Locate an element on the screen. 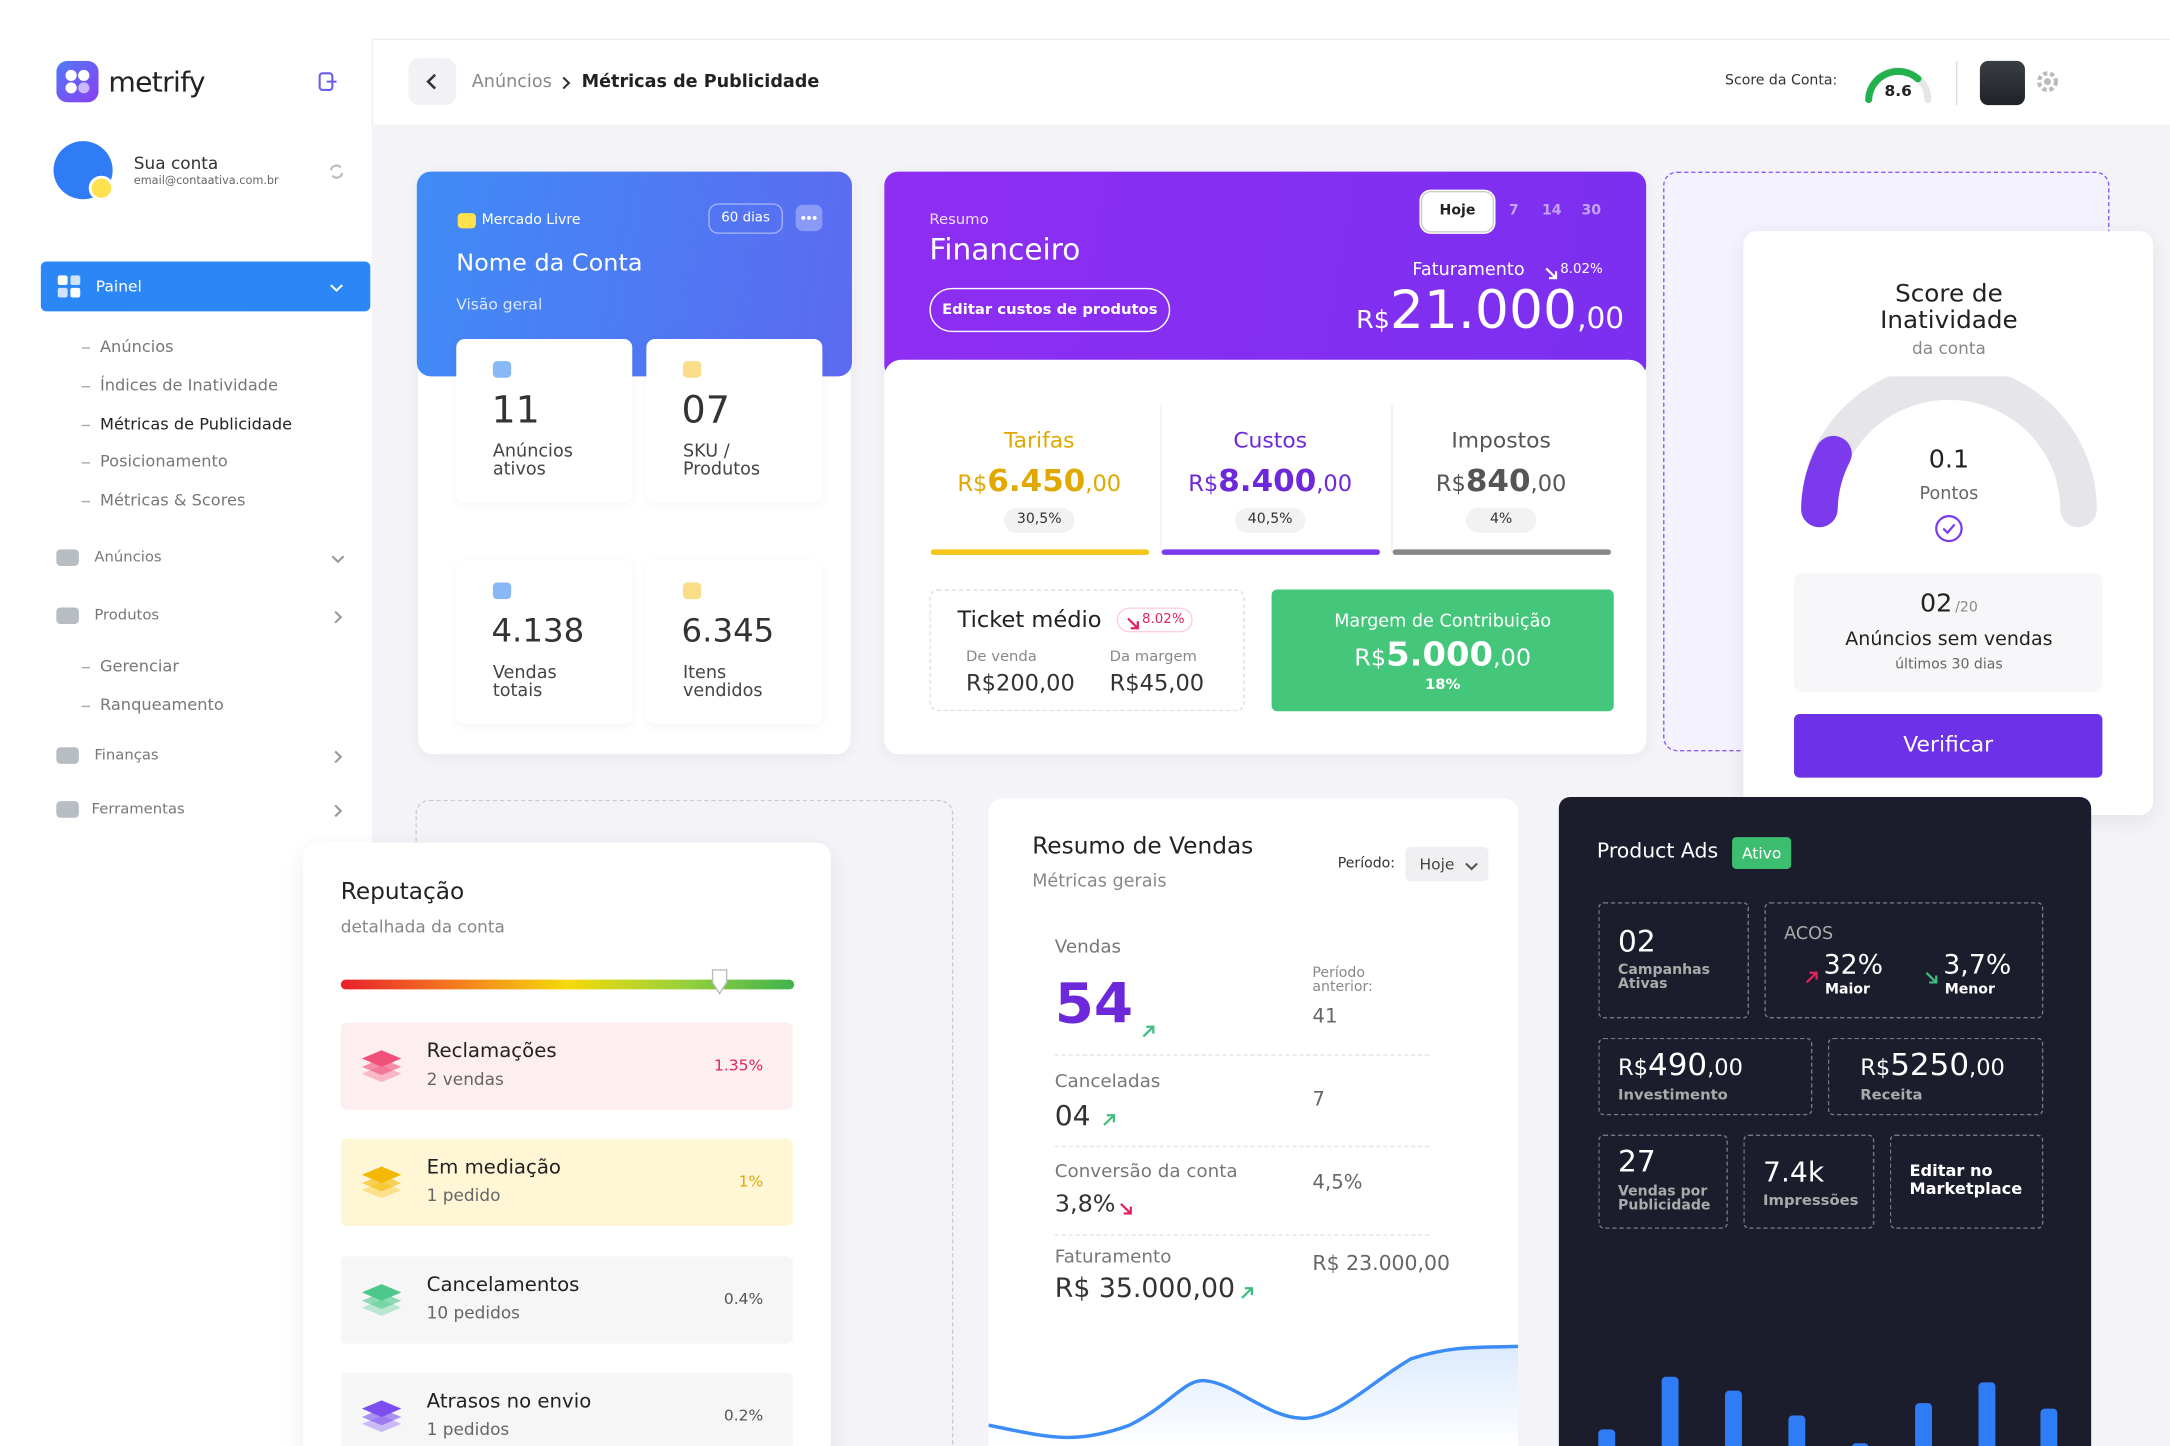 This screenshot has width=2170, height=1446. ticket-sale: R$200,00 is located at coordinates (1020, 683).